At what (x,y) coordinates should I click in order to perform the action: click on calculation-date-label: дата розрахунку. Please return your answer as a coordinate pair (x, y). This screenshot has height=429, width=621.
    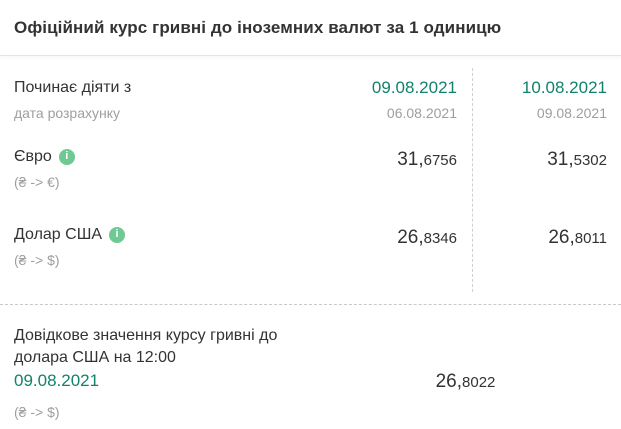
    Looking at the image, I should click on (67, 113).